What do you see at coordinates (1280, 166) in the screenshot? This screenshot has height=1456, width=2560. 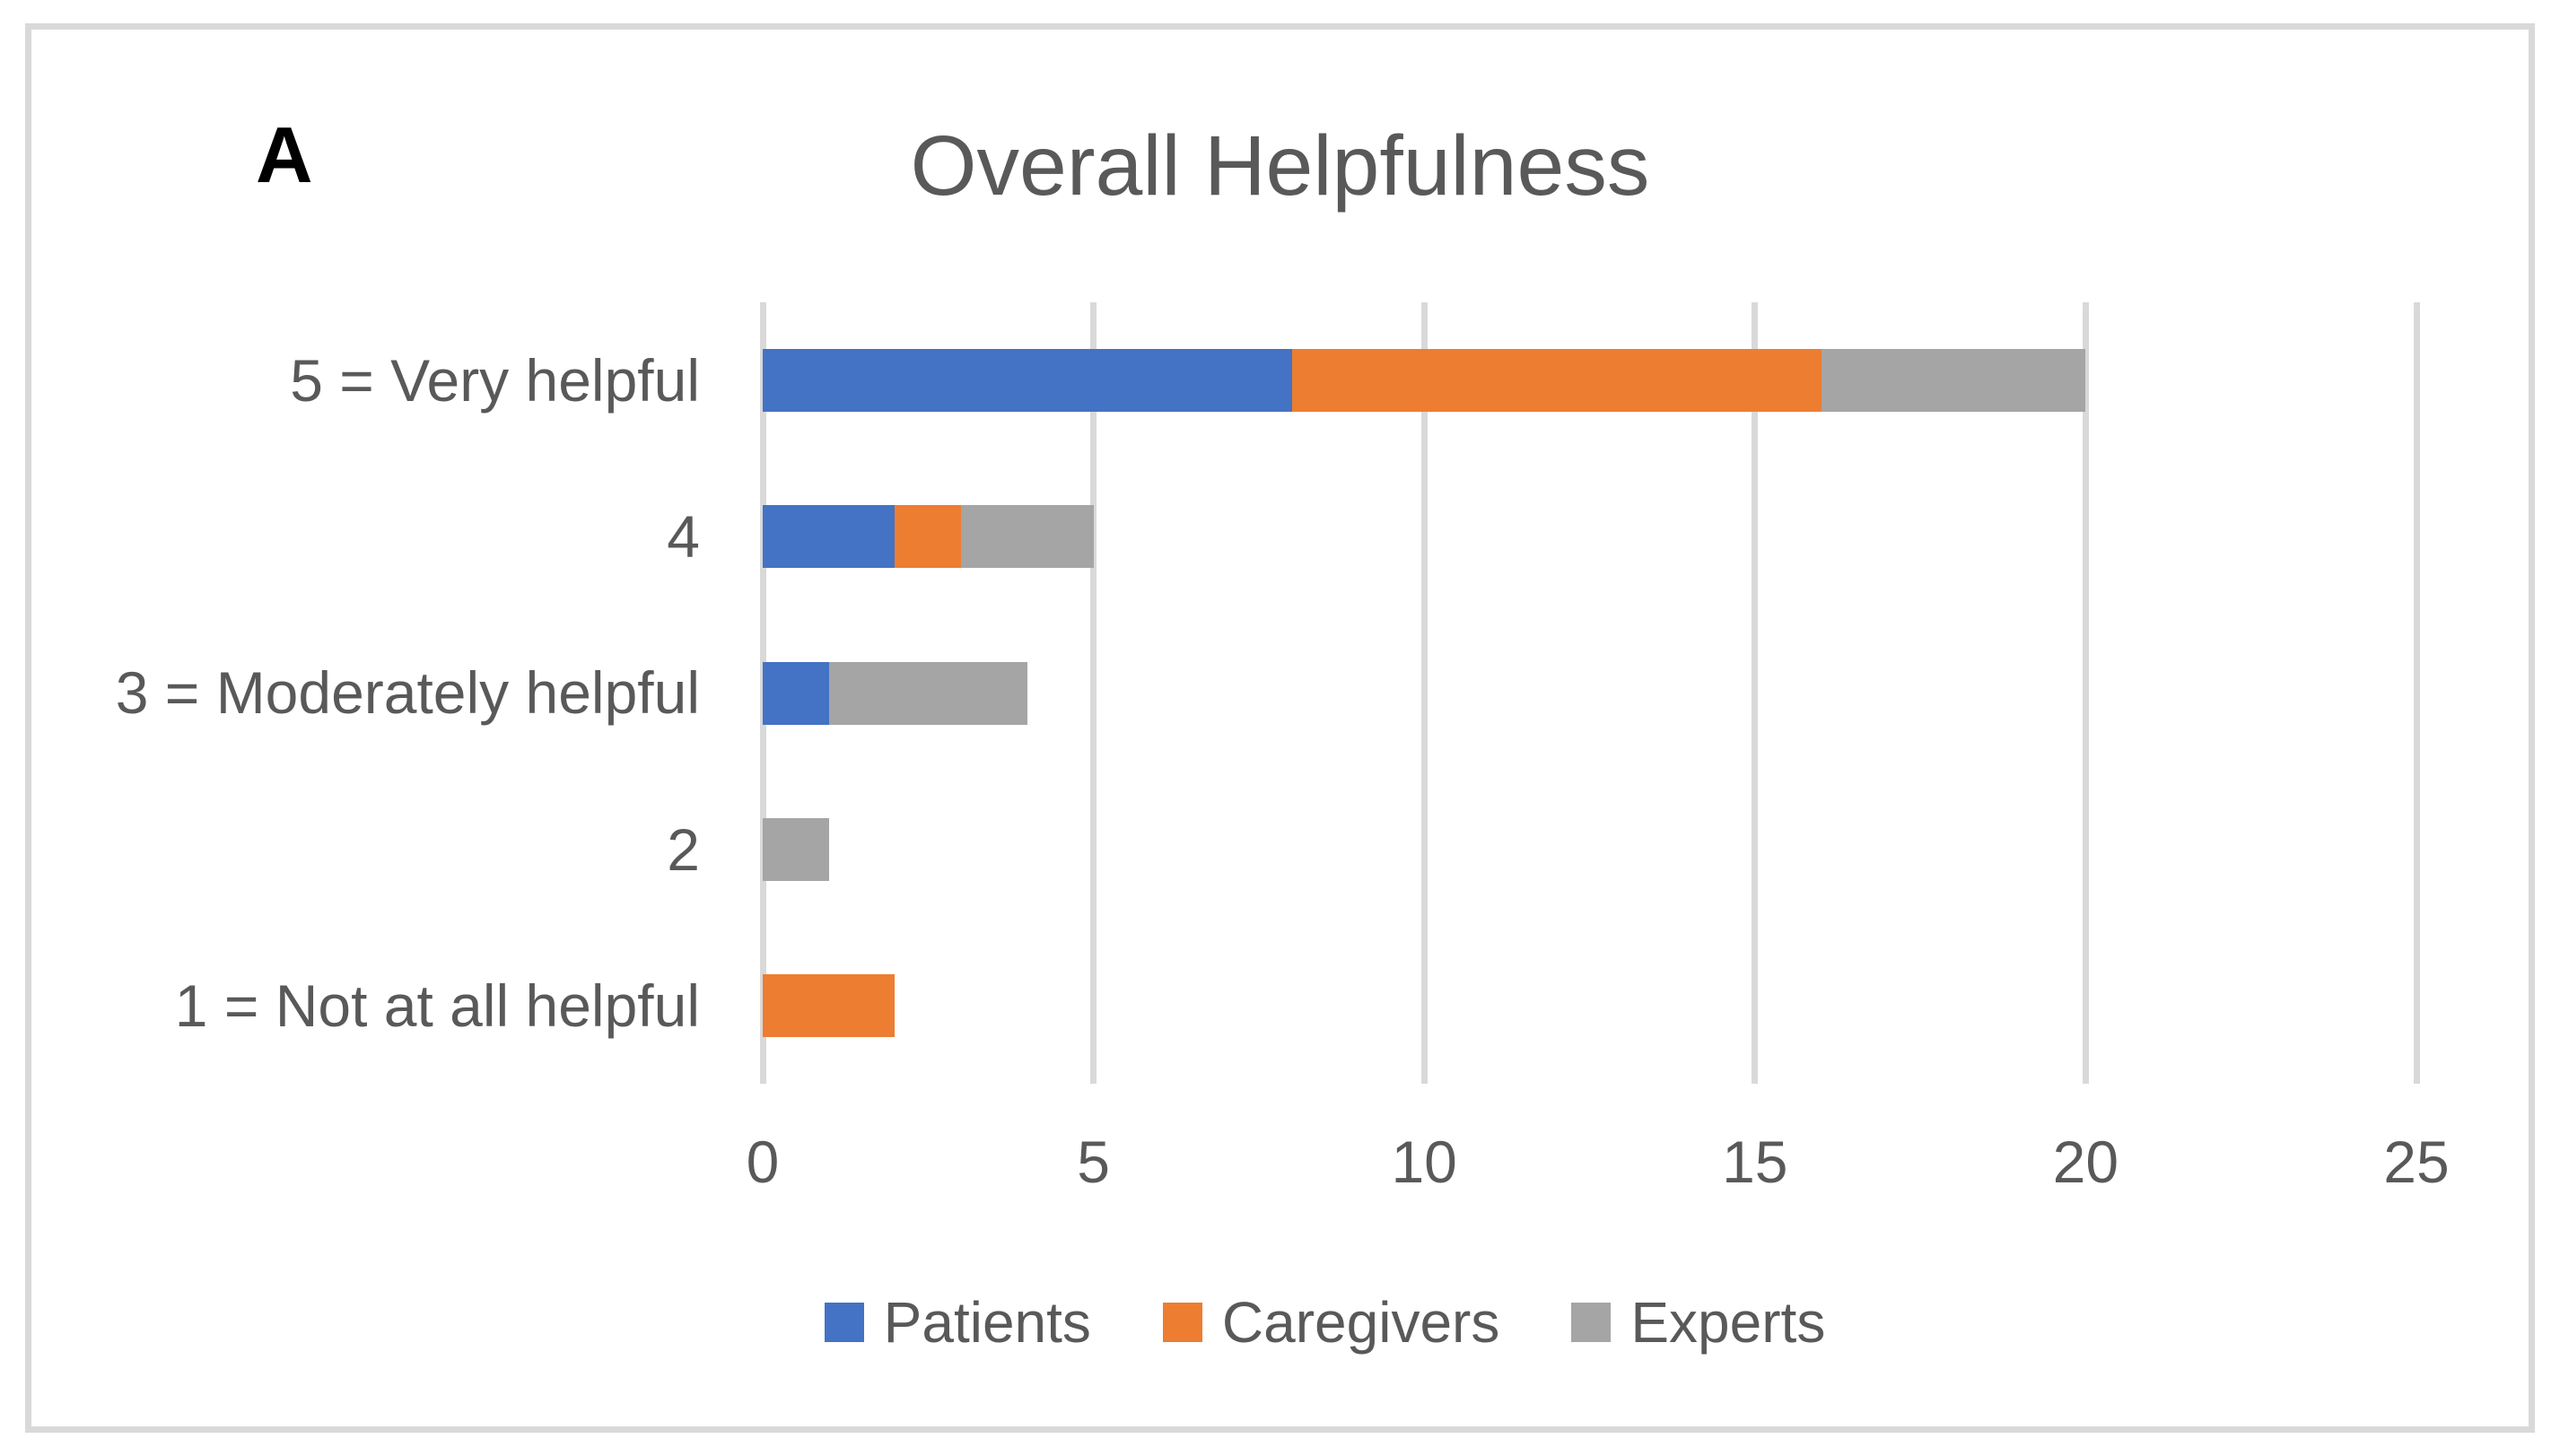 I see `chart-title: Overall Helpfulness` at bounding box center [1280, 166].